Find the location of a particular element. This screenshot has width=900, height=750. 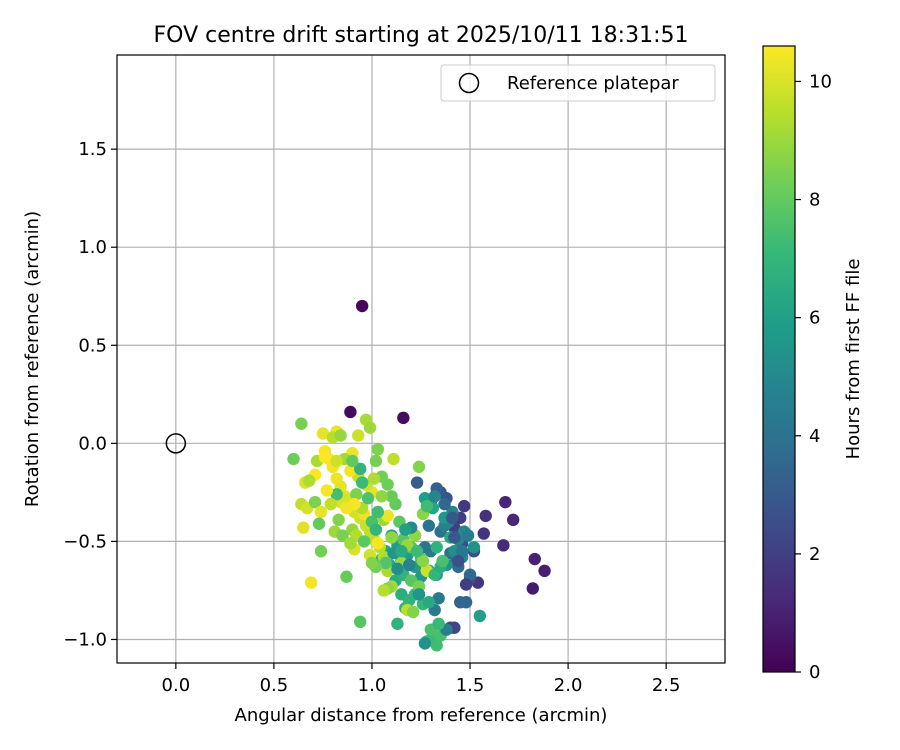

colorbar-tick-label: 8 is located at coordinates (814, 200).